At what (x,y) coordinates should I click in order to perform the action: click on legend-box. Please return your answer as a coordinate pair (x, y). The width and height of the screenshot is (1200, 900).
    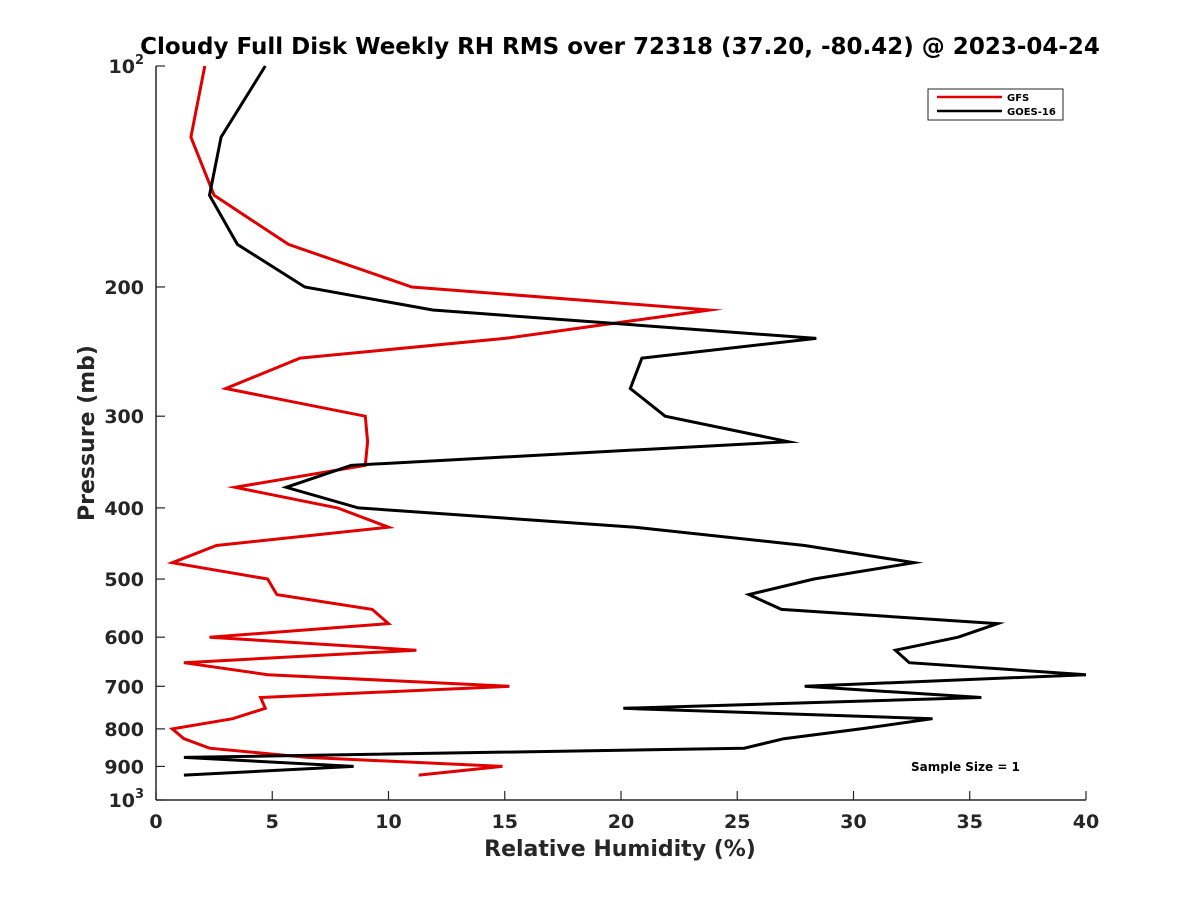
    Looking at the image, I should click on (995, 104).